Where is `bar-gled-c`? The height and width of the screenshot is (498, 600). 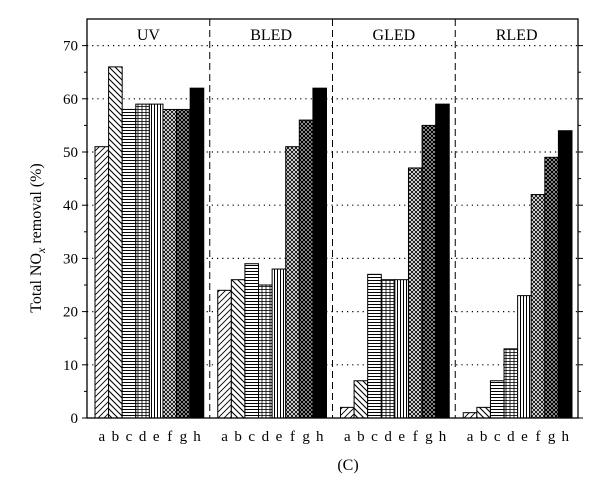 bar-gled-c is located at coordinates (374, 346).